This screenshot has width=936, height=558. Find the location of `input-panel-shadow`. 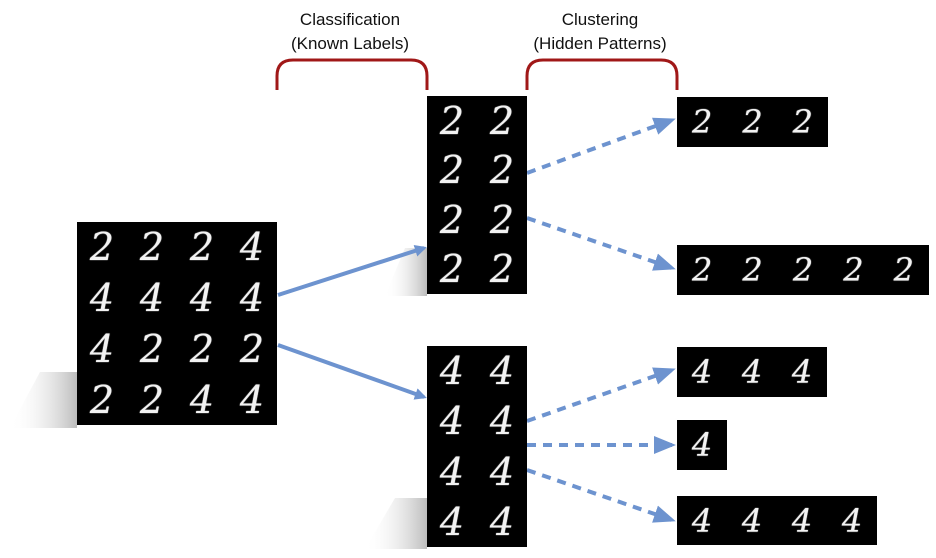

input-panel-shadow is located at coordinates (43, 400).